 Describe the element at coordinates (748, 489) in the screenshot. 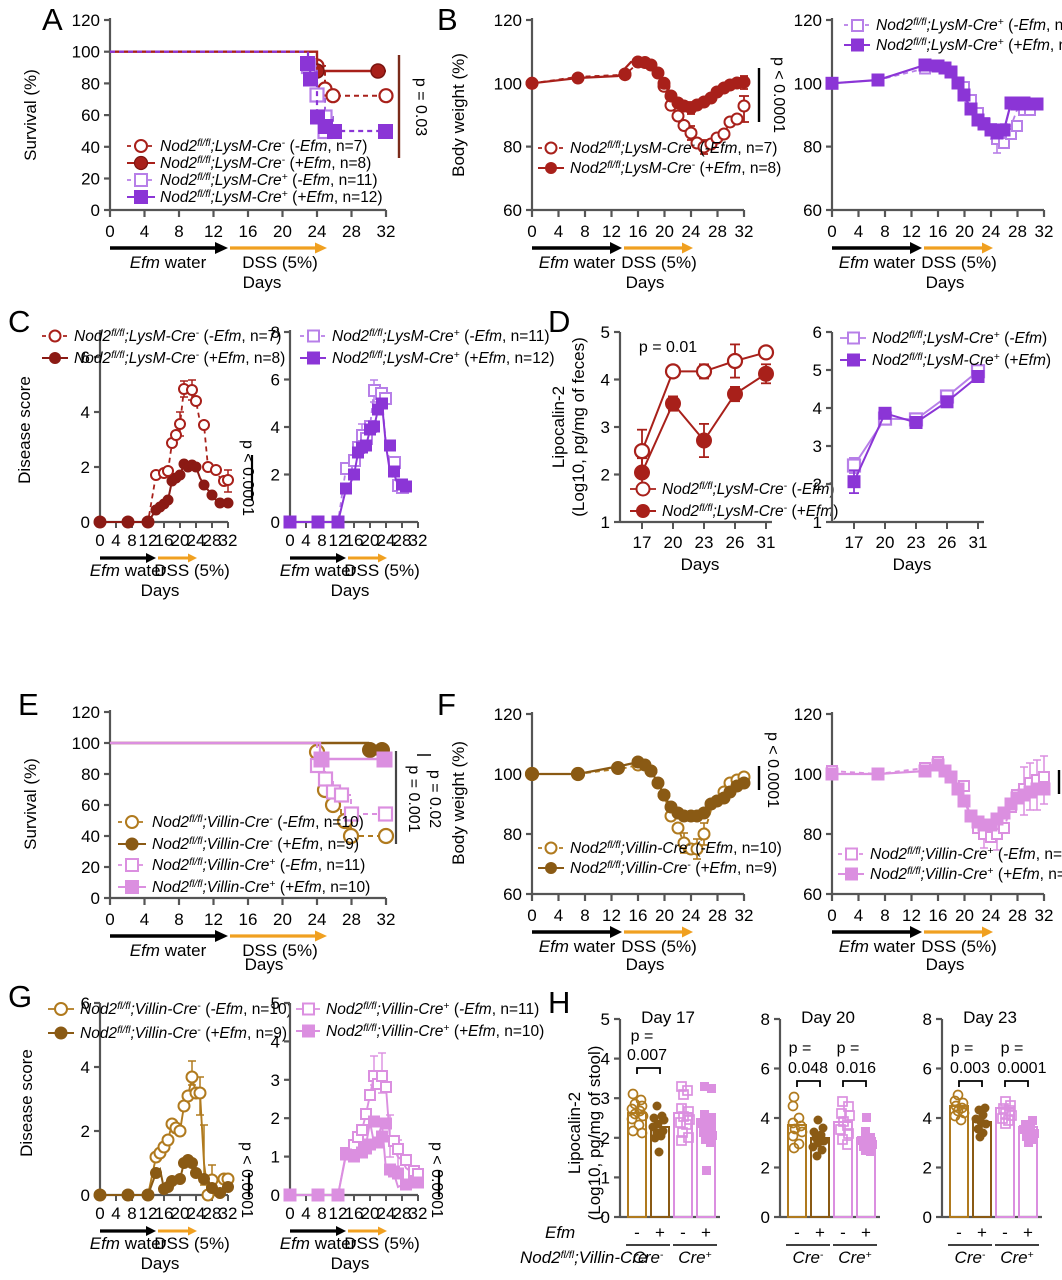

I see `legend-label: Nod2fl/fl;LysM-Cre- (-Efm)` at that location.